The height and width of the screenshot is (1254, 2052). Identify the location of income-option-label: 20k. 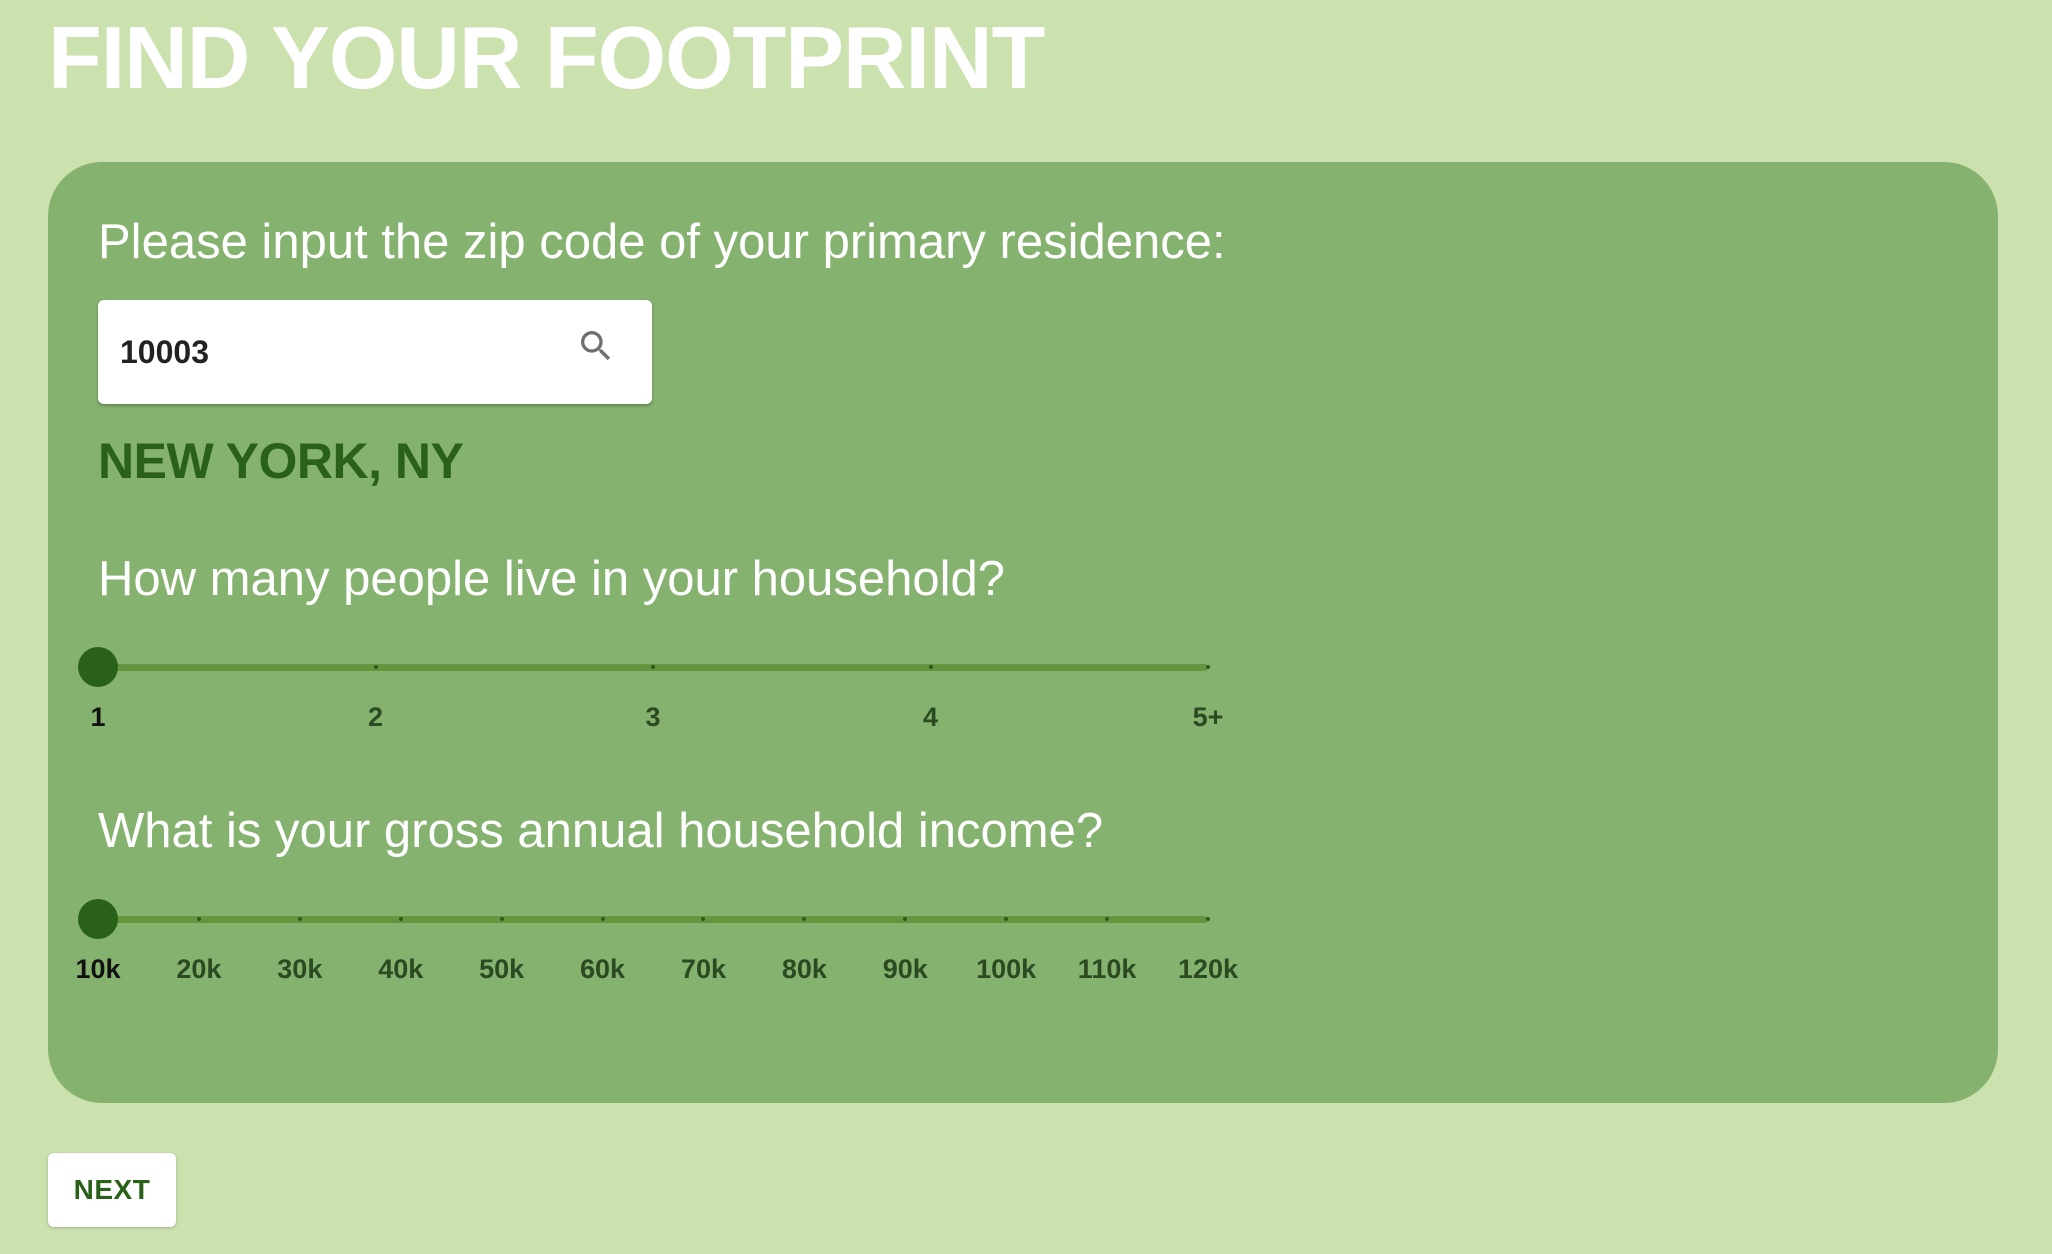
(199, 969).